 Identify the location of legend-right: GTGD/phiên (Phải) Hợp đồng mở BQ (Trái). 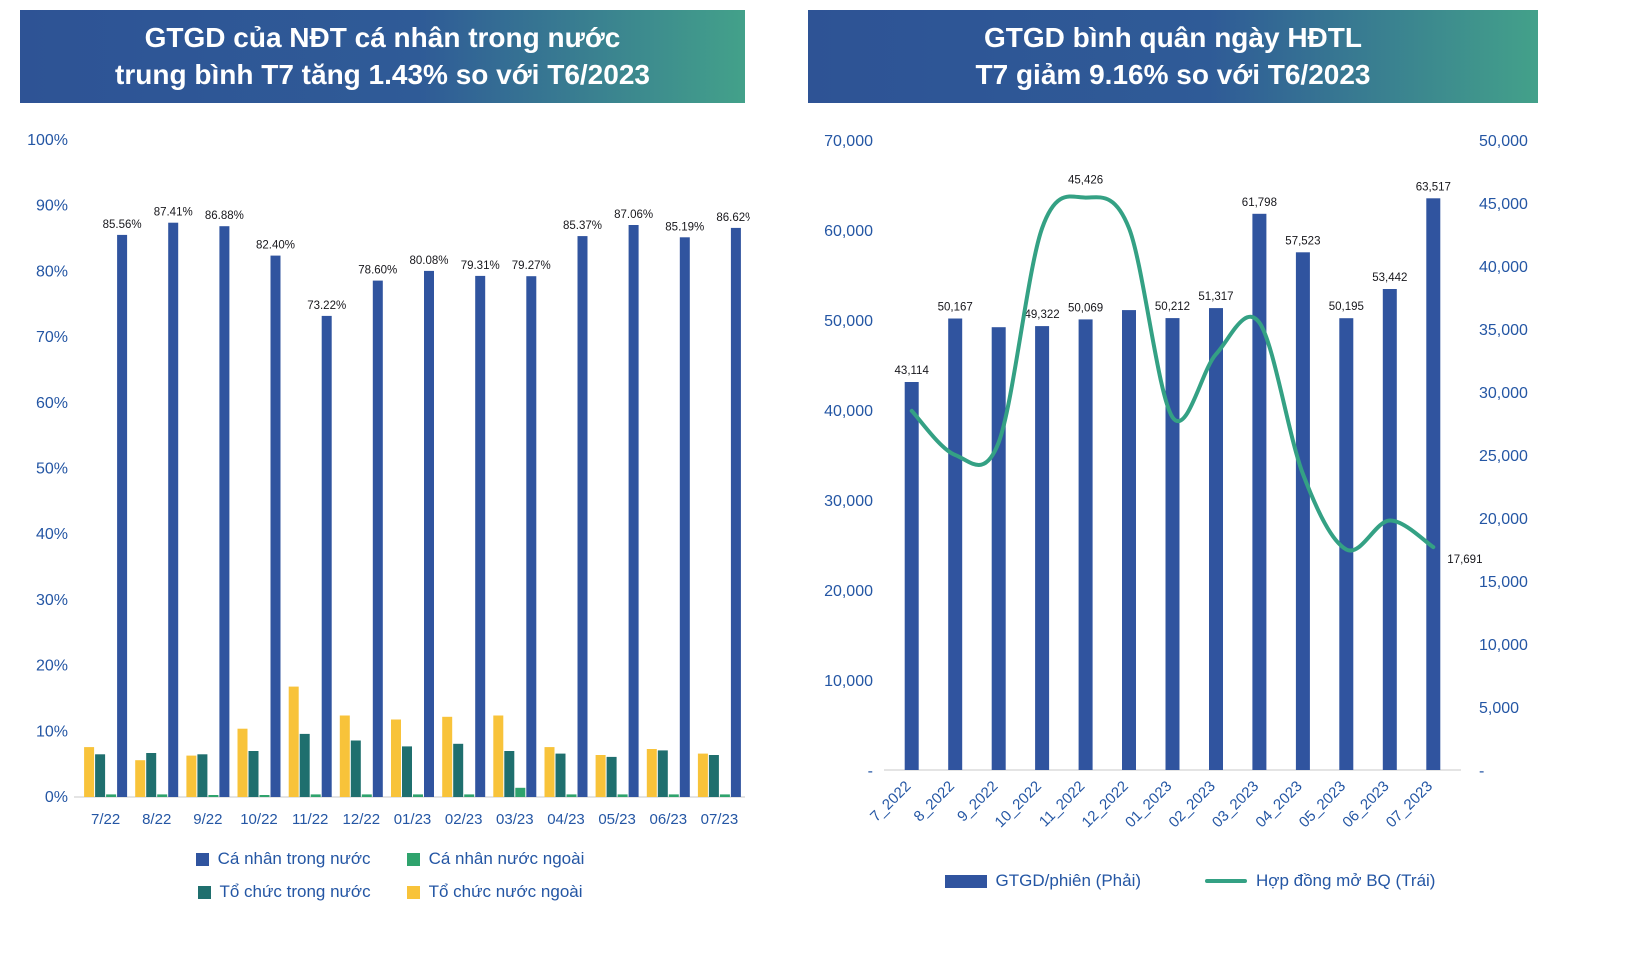
(1190, 881).